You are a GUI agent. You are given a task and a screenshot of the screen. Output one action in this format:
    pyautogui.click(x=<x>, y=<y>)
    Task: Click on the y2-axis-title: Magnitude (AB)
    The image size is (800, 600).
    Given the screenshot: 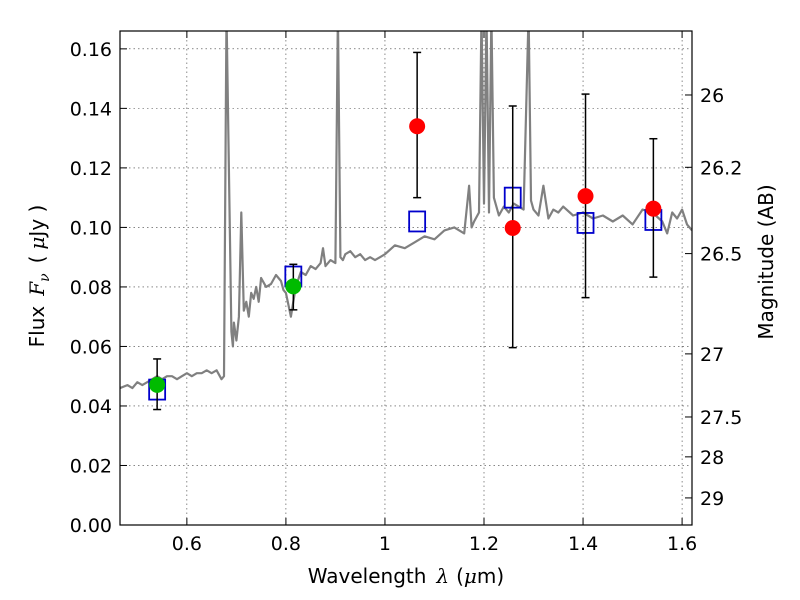 What is the action you would take?
    pyautogui.click(x=766, y=261)
    